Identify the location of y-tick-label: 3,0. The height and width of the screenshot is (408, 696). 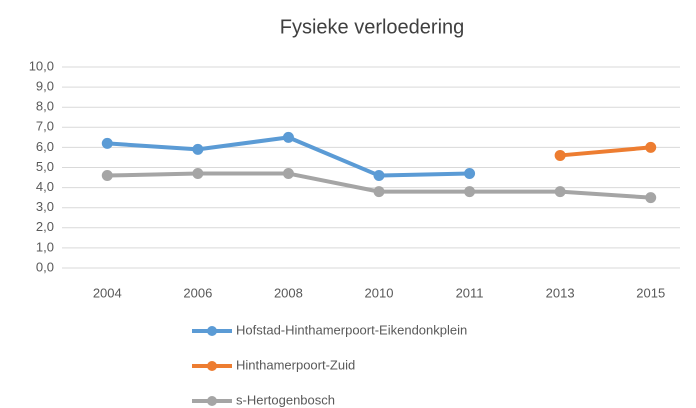
(45, 206).